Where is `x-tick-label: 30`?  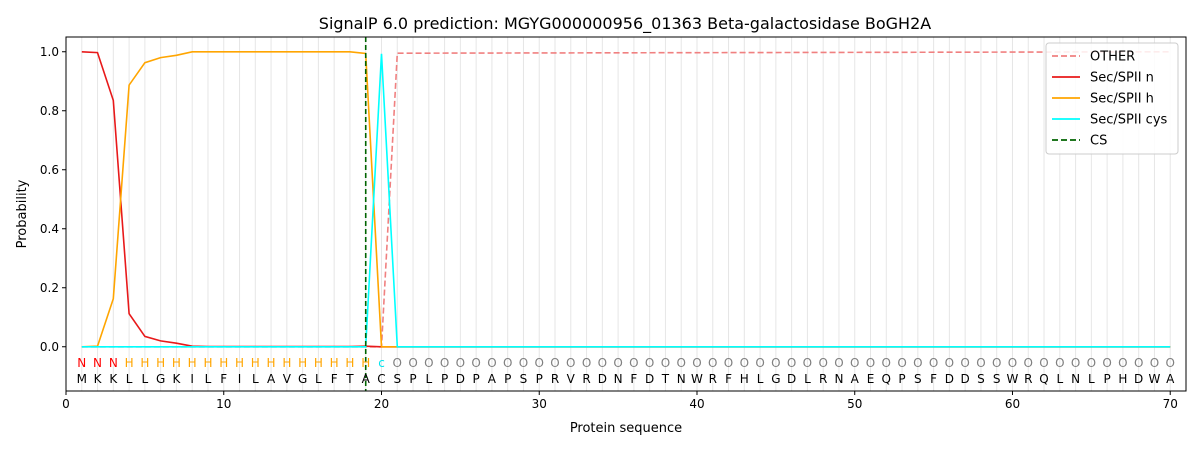 x-tick-label: 30 is located at coordinates (539, 404).